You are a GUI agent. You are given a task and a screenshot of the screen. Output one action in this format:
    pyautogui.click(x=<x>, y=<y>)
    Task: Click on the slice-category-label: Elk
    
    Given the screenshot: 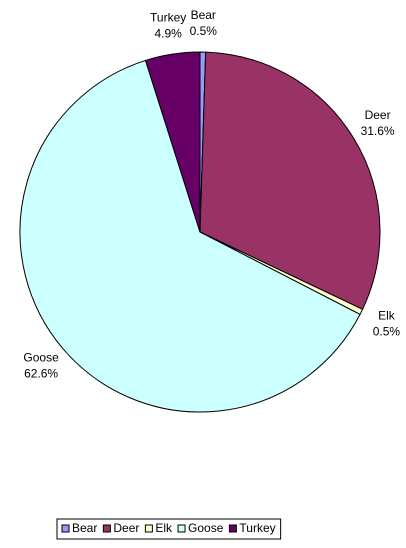 What is the action you would take?
    pyautogui.click(x=387, y=315)
    